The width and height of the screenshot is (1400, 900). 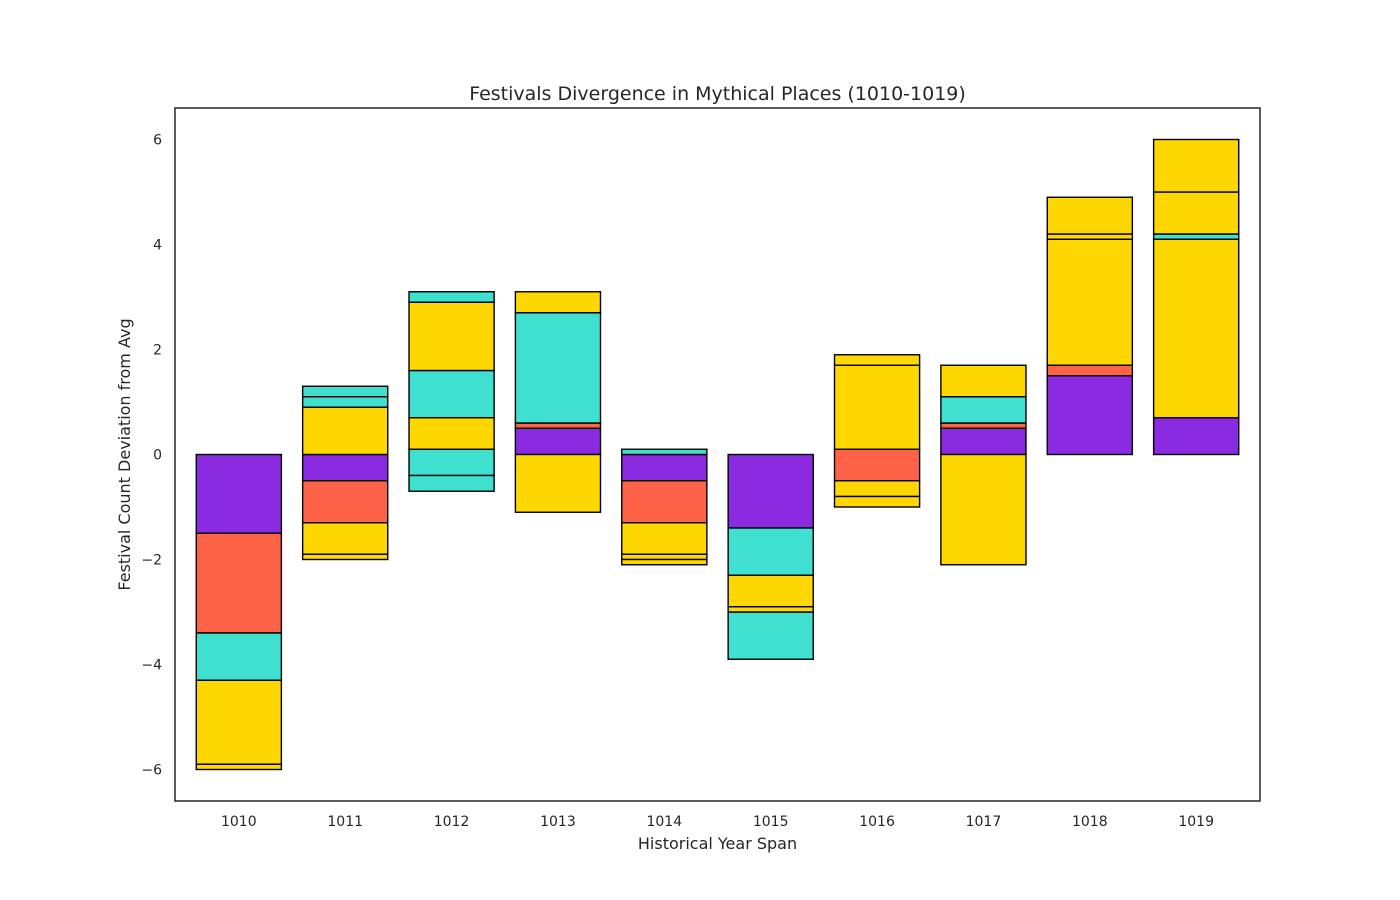 I want to click on x-tick-label: 1012, so click(x=452, y=822).